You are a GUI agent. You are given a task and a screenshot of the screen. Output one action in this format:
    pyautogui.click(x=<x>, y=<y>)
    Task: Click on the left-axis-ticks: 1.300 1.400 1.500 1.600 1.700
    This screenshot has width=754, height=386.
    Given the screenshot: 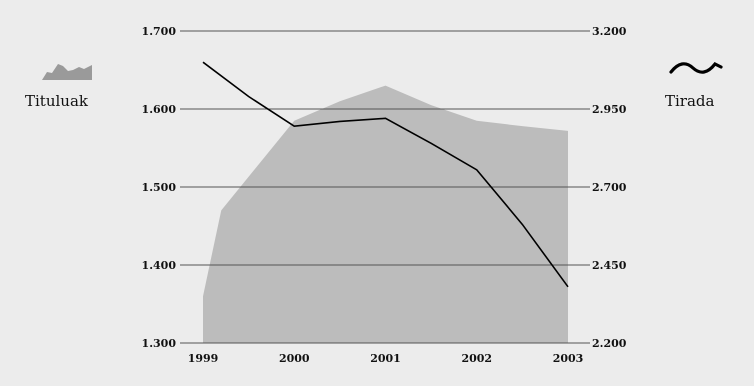 What is the action you would take?
    pyautogui.click(x=159, y=187)
    